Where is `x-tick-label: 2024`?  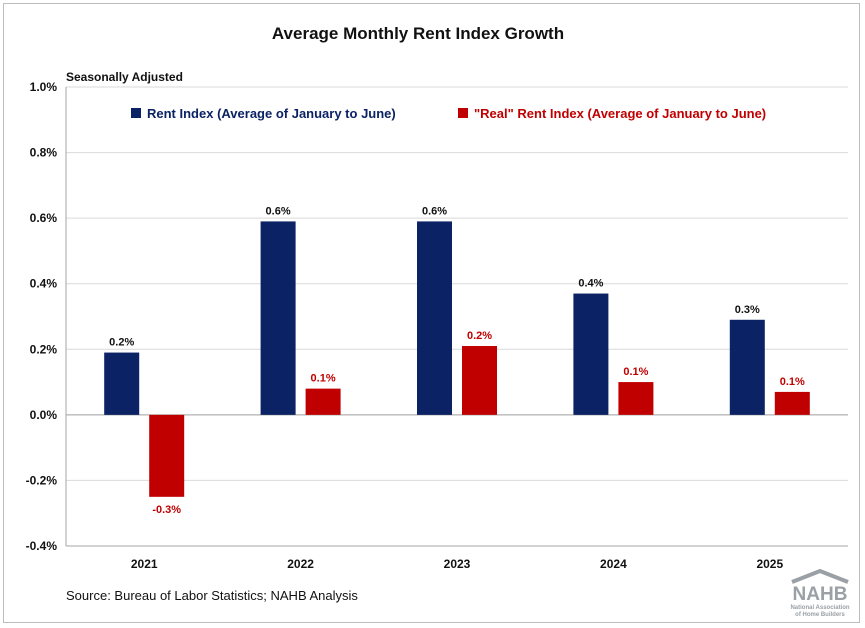
x-tick-label: 2024 is located at coordinates (613, 564).